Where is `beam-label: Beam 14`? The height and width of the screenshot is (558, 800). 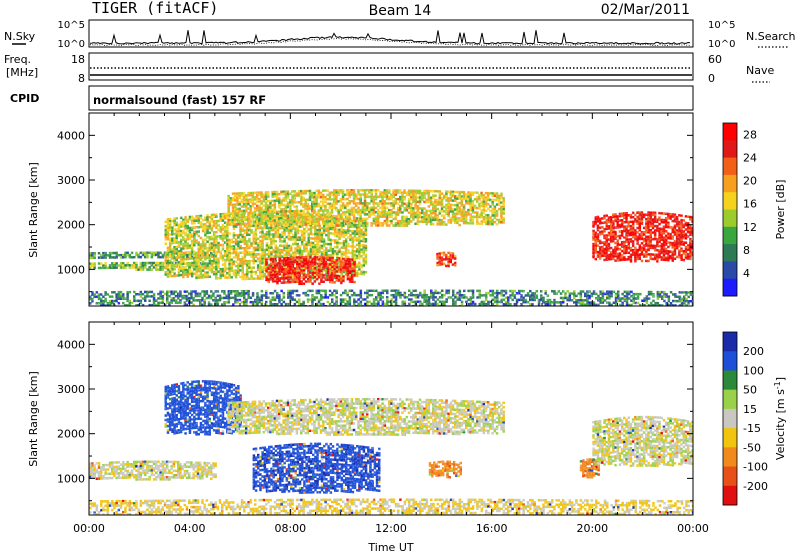
beam-label: Beam 14 is located at coordinates (400, 11).